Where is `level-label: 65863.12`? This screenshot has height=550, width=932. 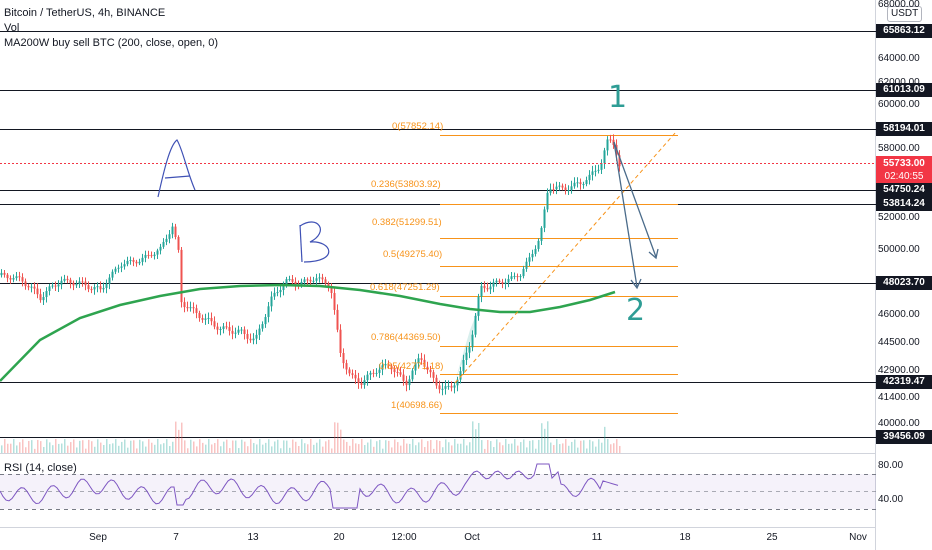 level-label: 65863.12 is located at coordinates (904, 31).